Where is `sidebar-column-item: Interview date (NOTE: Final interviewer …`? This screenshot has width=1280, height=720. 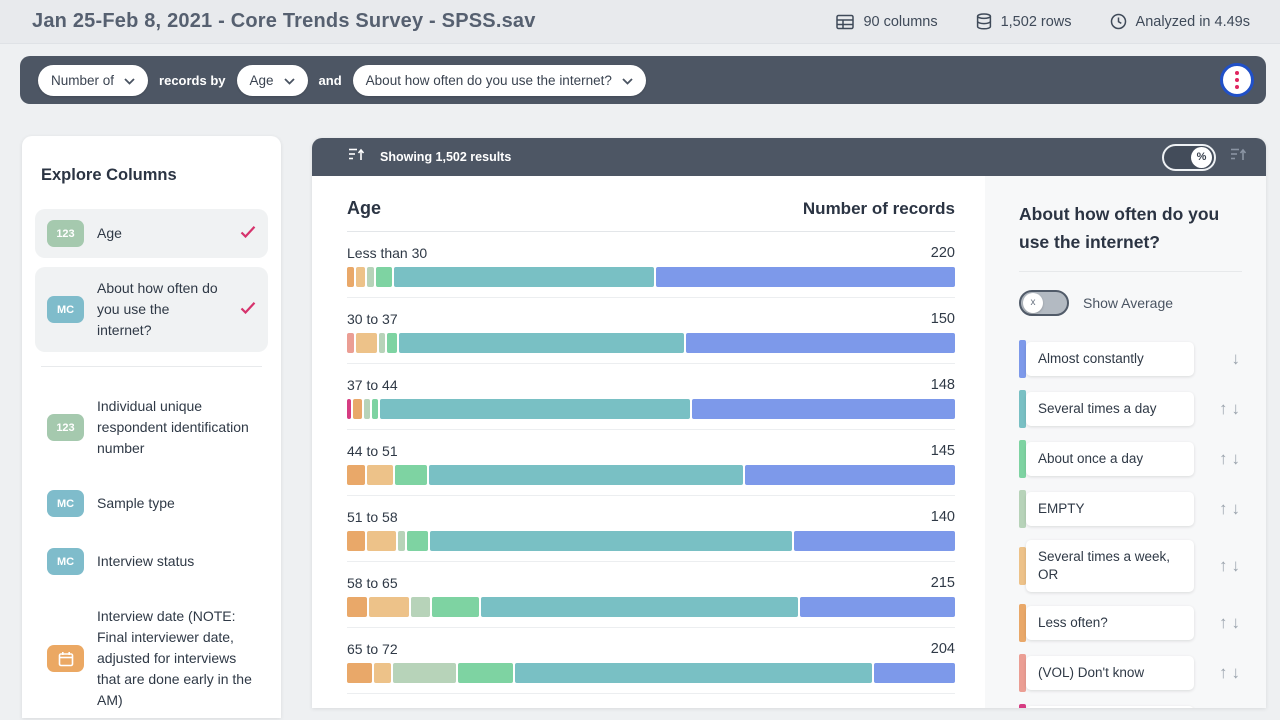
sidebar-column-item: Interview date (NOTE: Final interviewer … is located at coordinates (151, 656).